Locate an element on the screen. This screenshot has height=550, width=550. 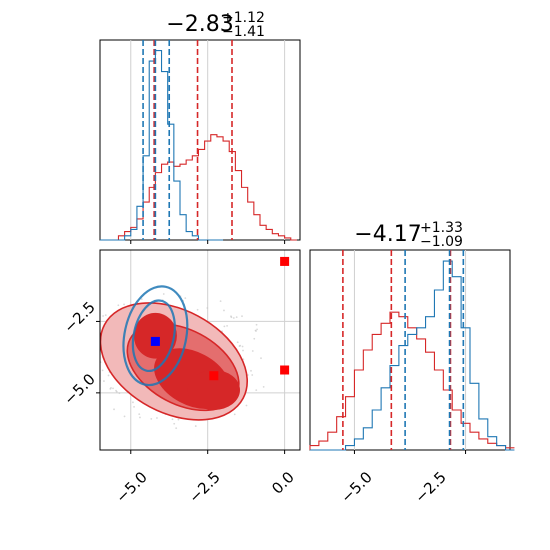
histogram-x-frame is located at coordinates (200, 140).